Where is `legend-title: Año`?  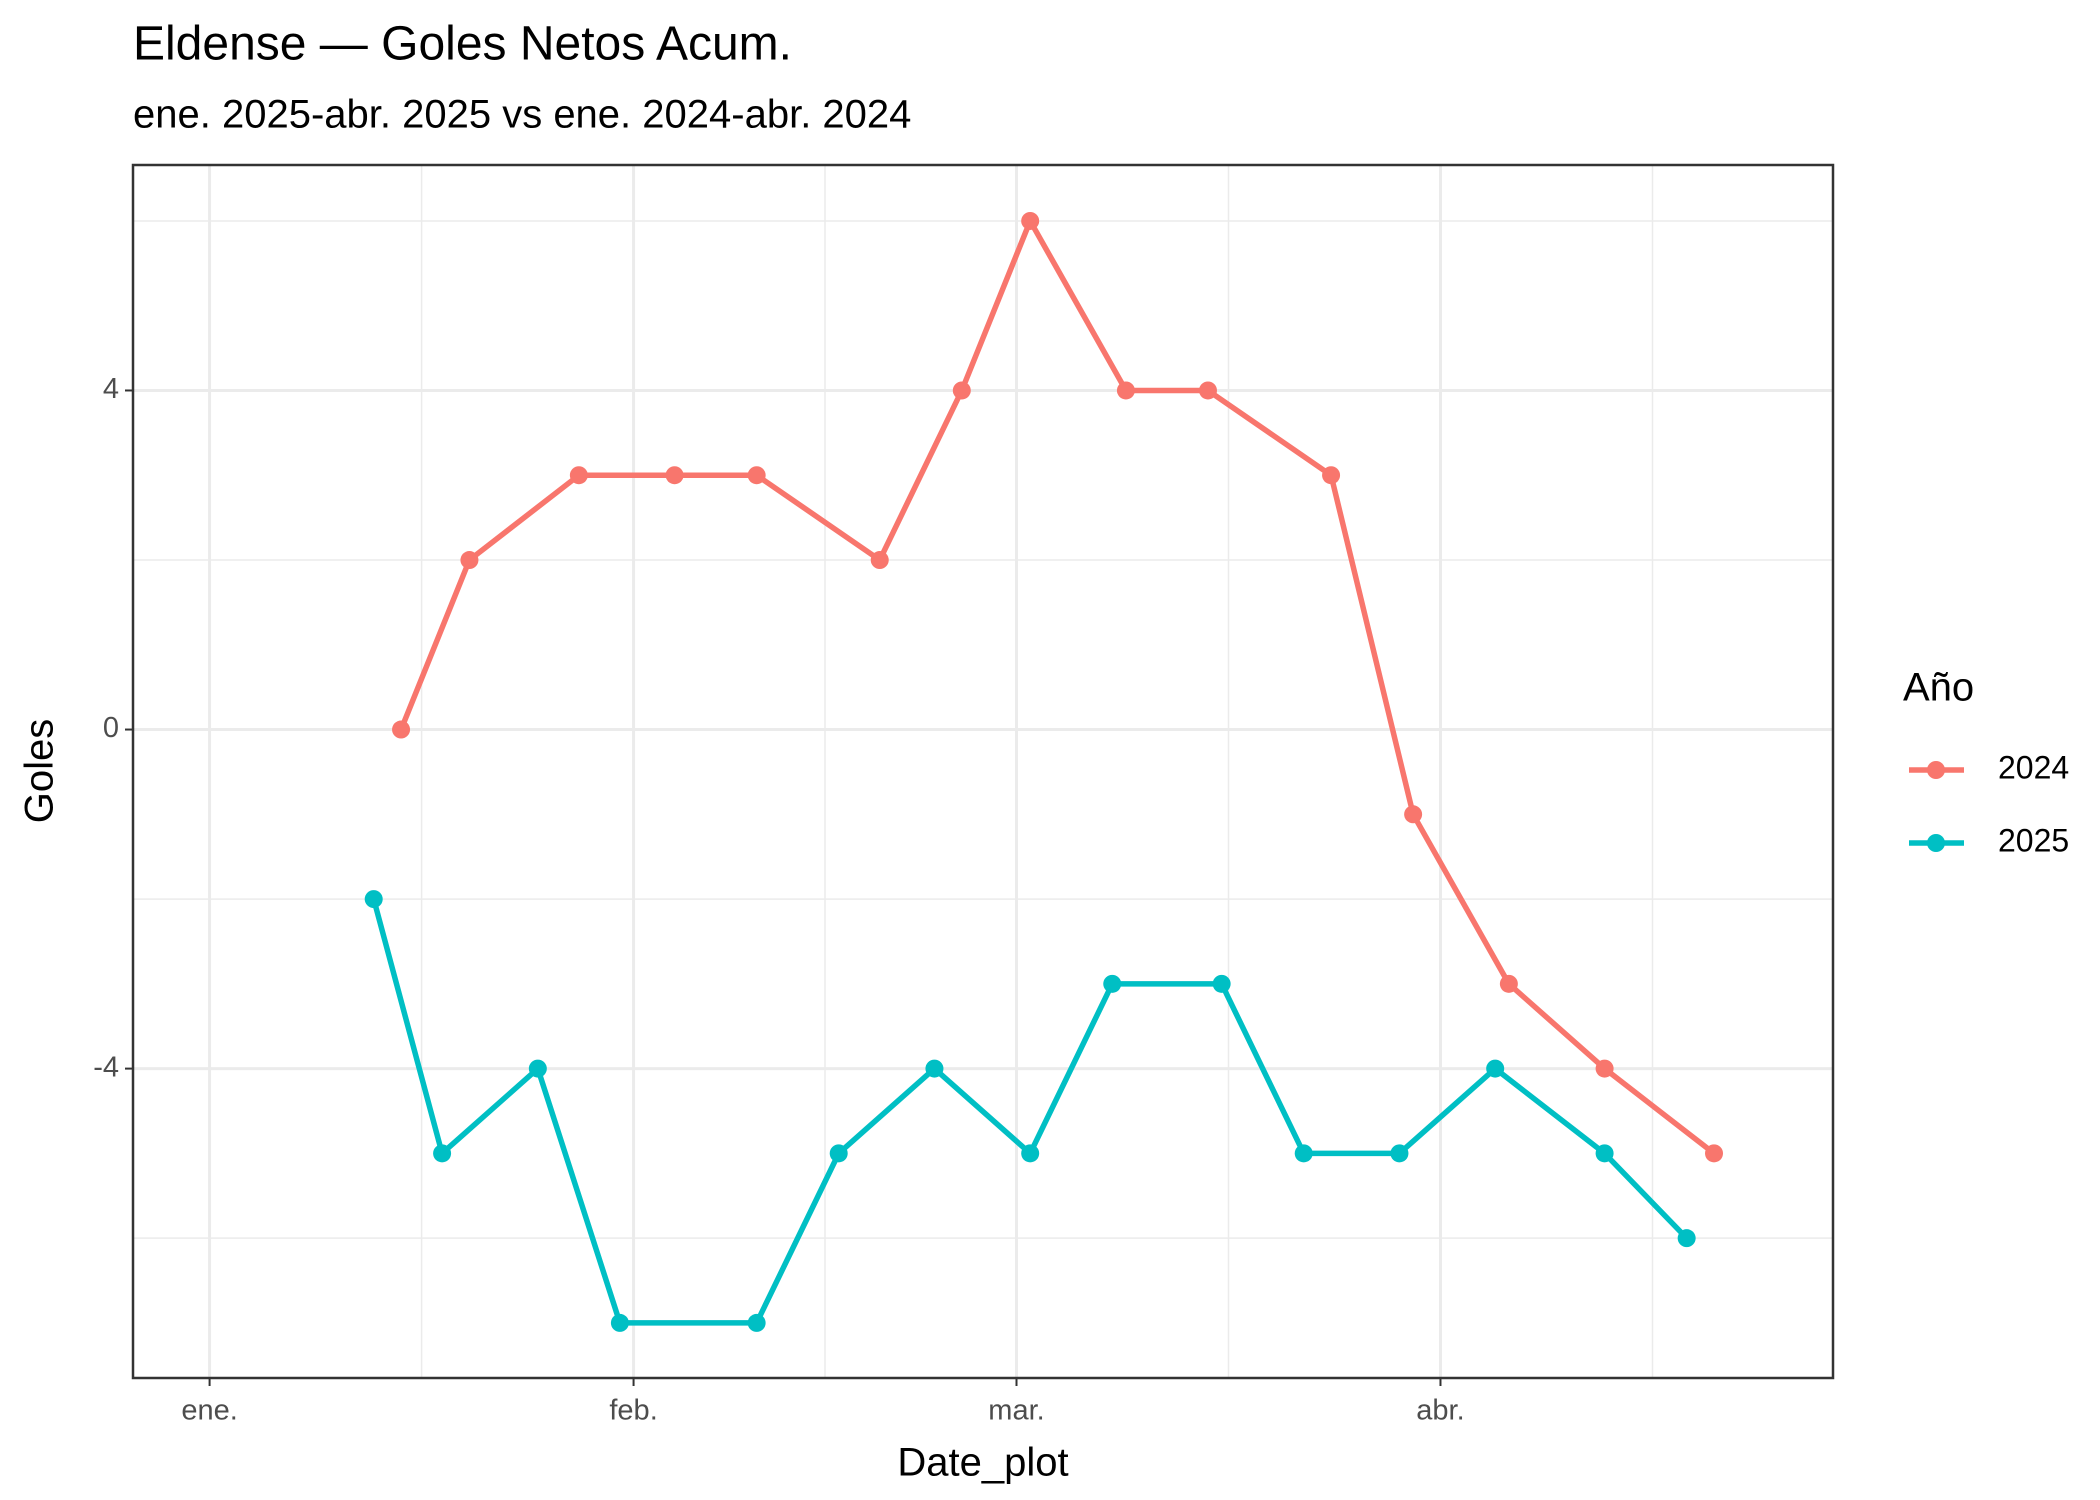 legend-title: Año is located at coordinates (1938, 688).